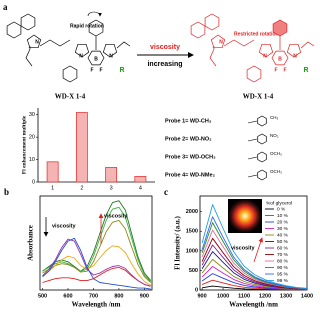  What do you see at coordinates (258, 97) in the screenshot?
I see `compound-label: WD-X 1-4` at bounding box center [258, 97].